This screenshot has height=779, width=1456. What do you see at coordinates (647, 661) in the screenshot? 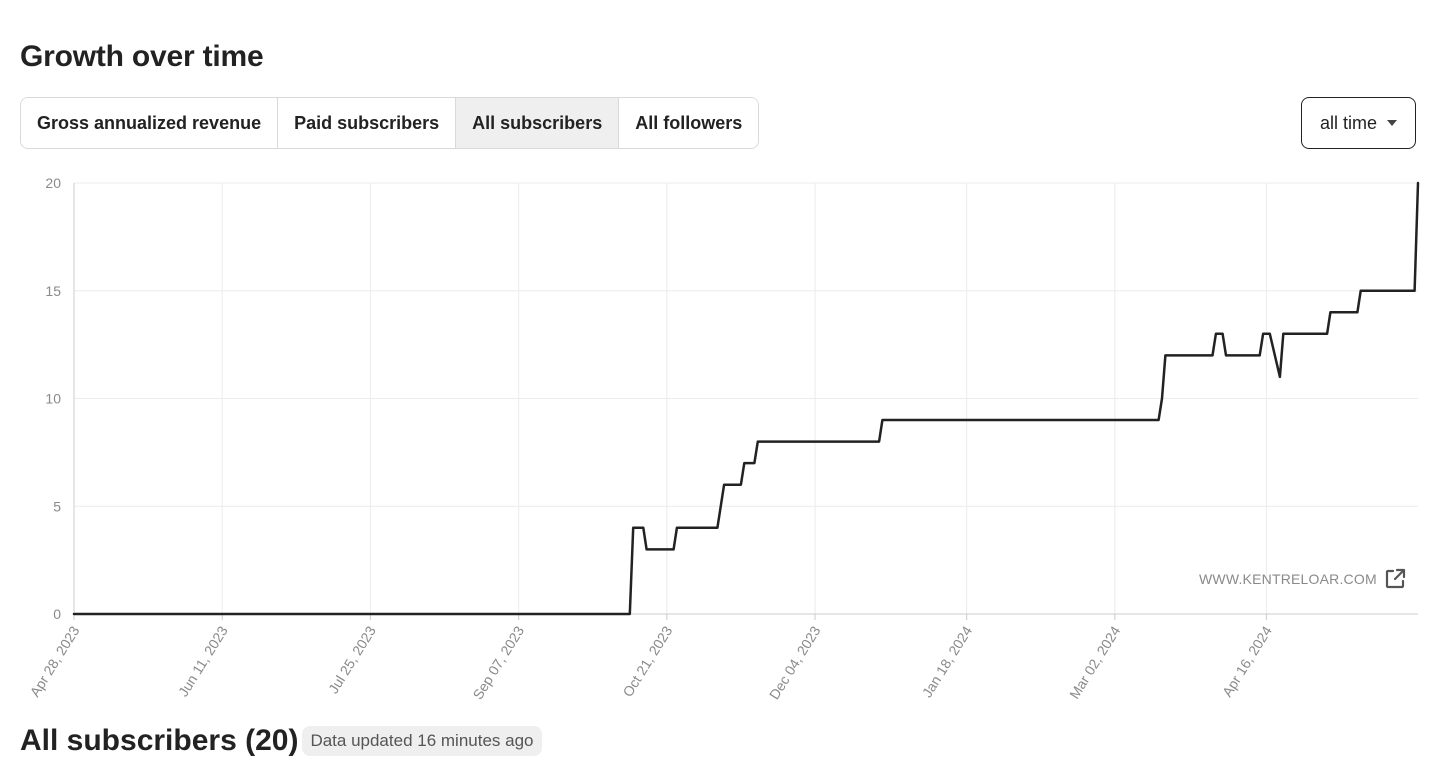
I see `x-tick-label: Oct 21, 2023` at bounding box center [647, 661].